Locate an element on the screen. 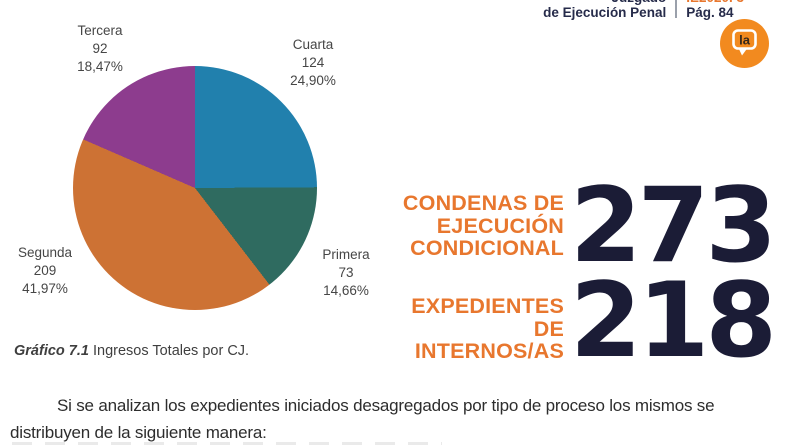 Image resolution: width=800 pixels, height=446 pixels. slice-value: 92 is located at coordinates (100, 48).